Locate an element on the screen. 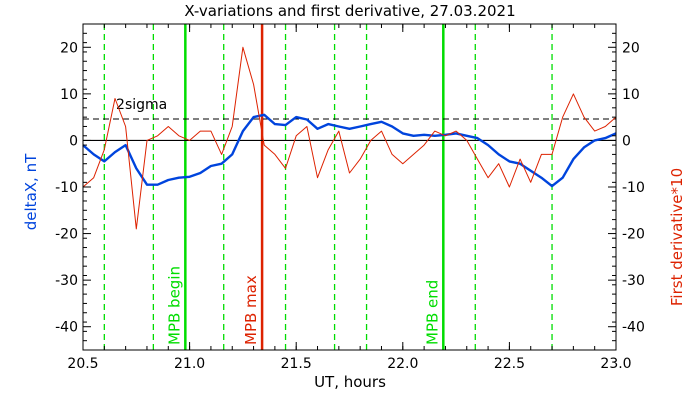 Image resolution: width=700 pixels, height=400 pixels. y-tick-label-right-1: 10 is located at coordinates (631, 95).